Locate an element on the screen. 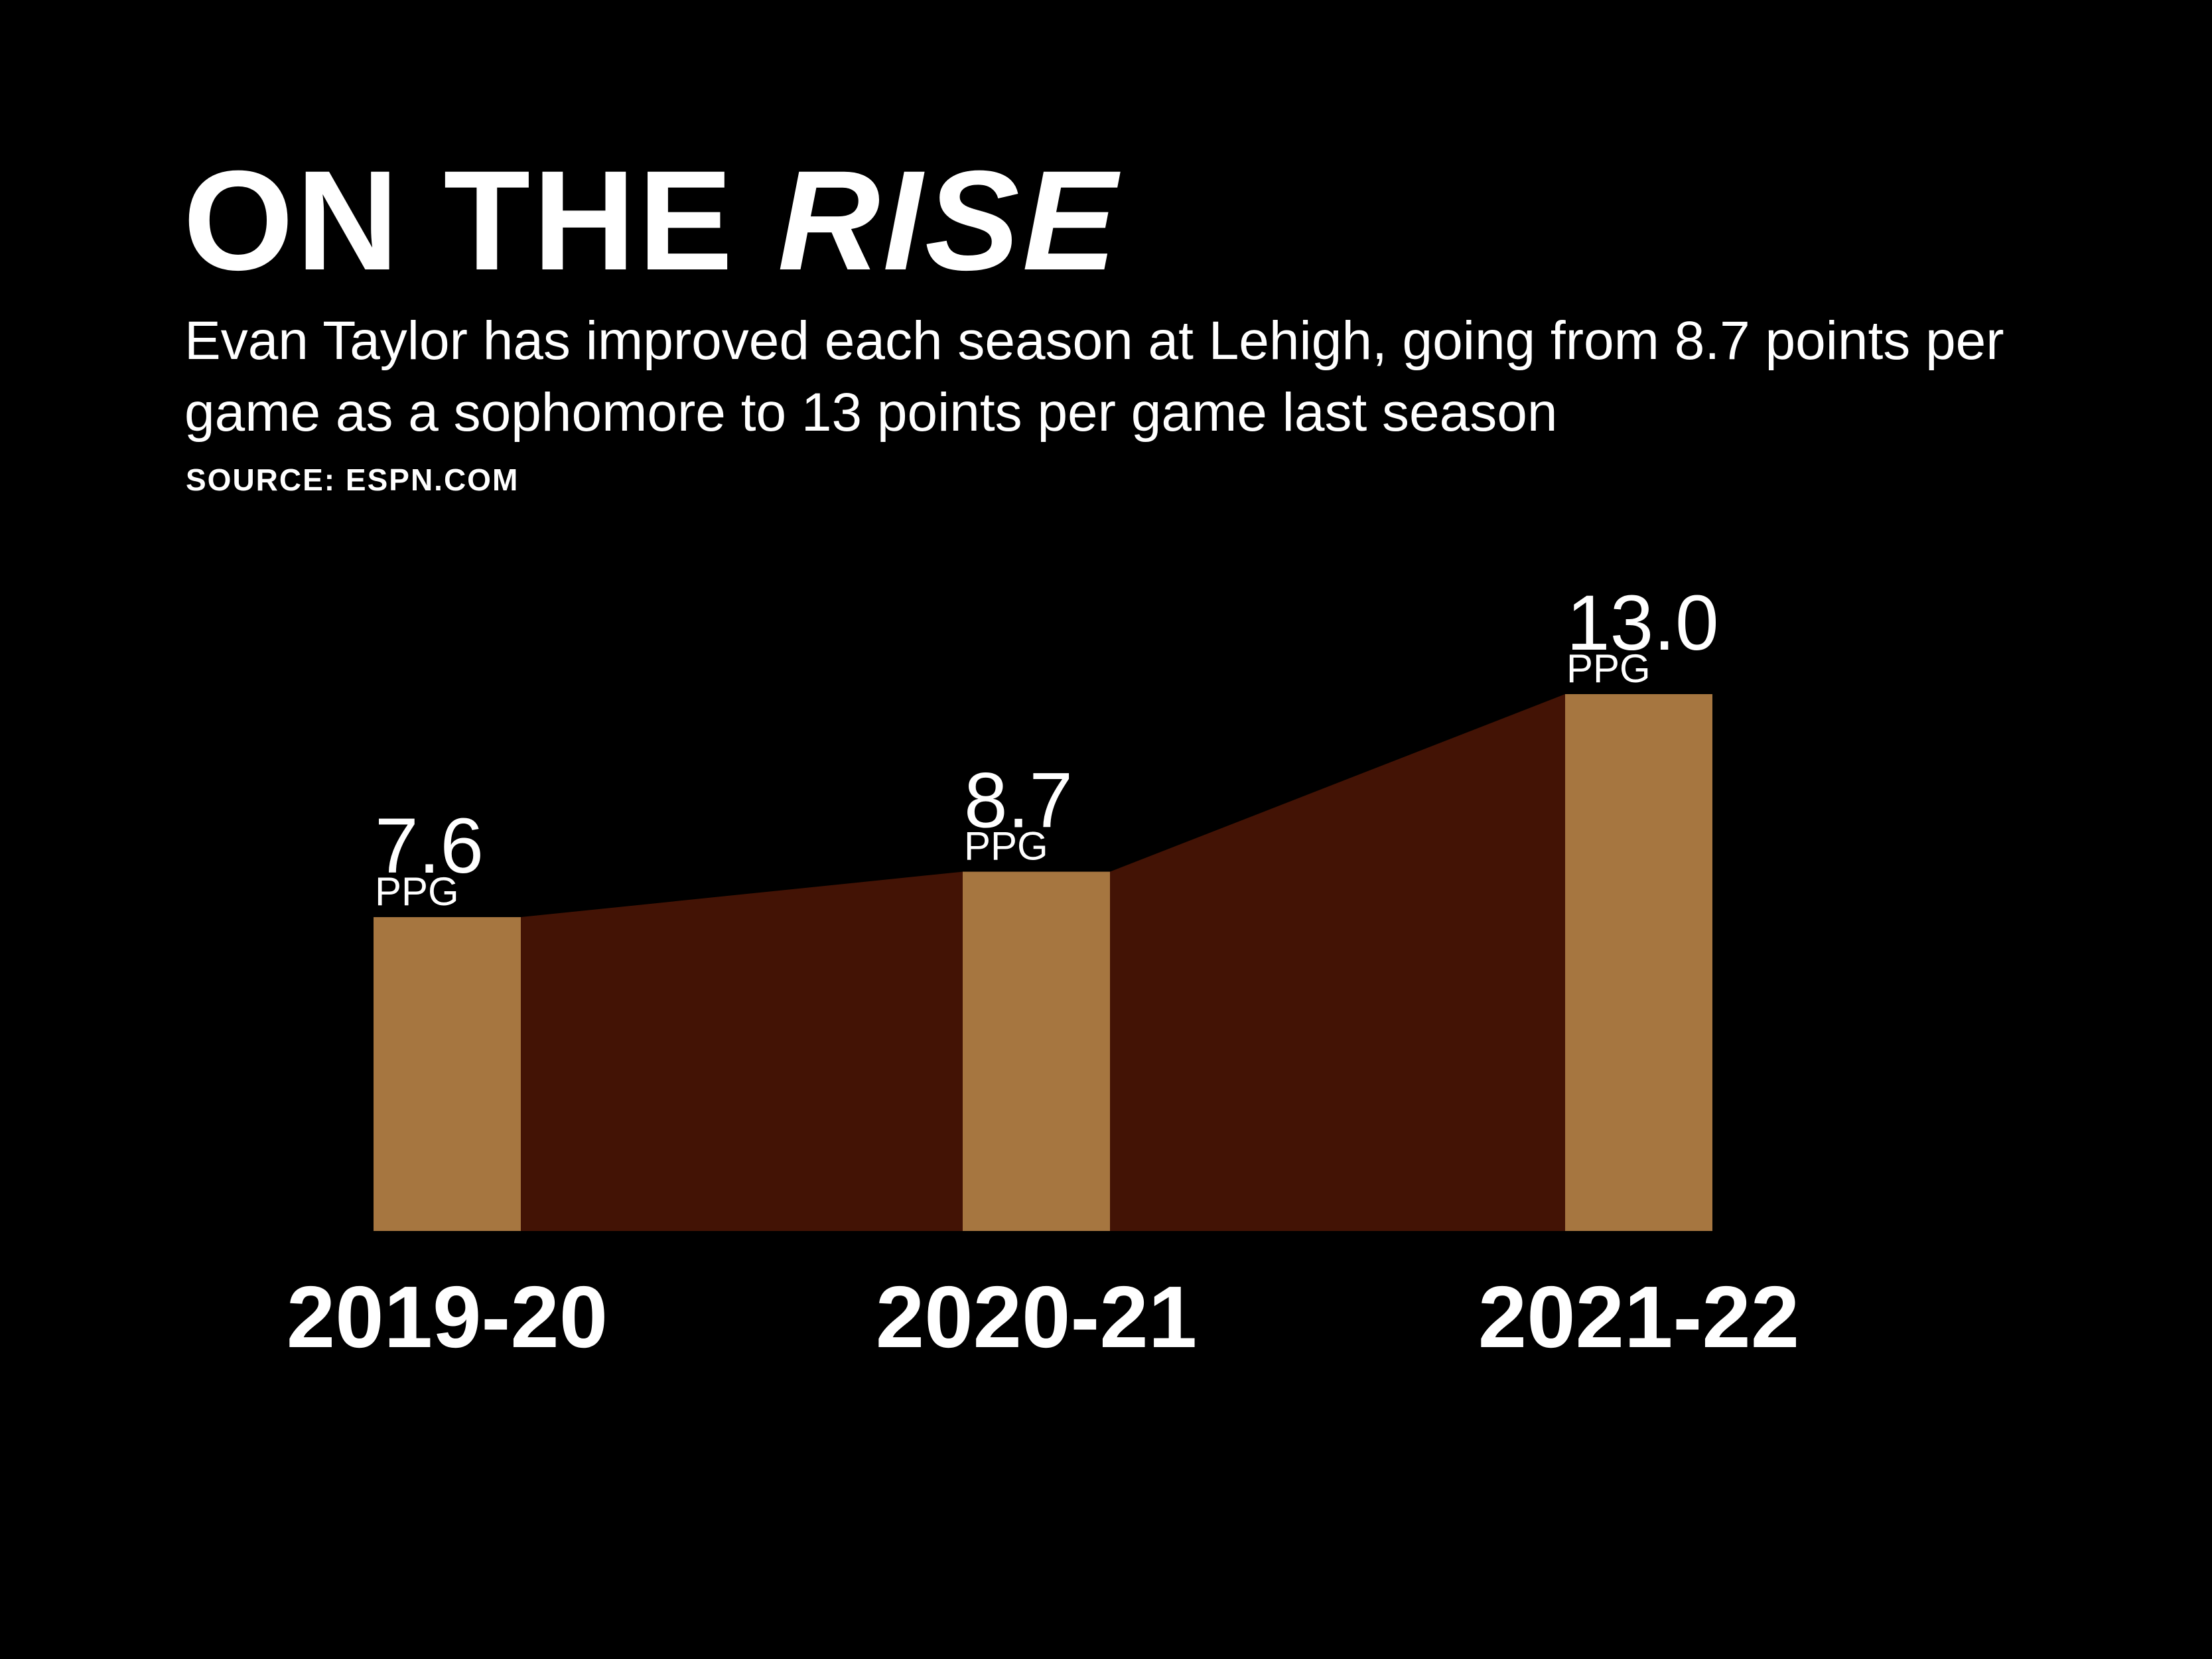  bar-value-label: 8.7 is located at coordinates (1018, 801).